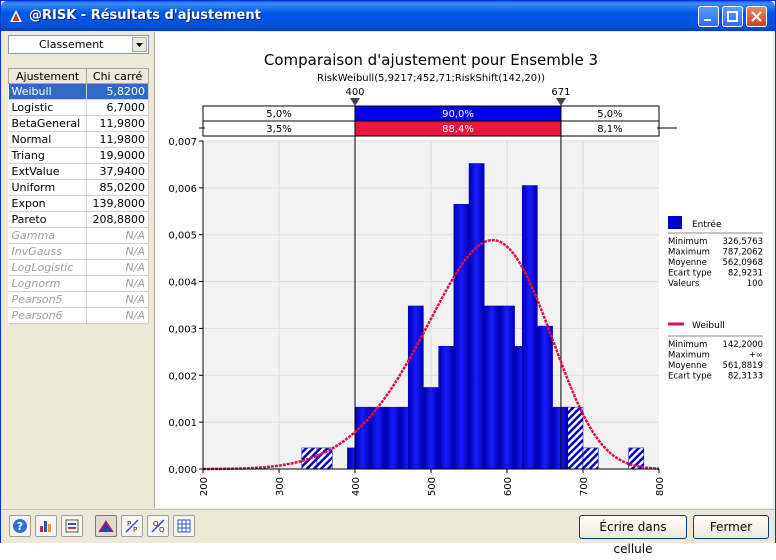 The image size is (776, 560). Describe the element at coordinates (689, 253) in the screenshot. I see `legend-stat-label: Maximum` at that location.